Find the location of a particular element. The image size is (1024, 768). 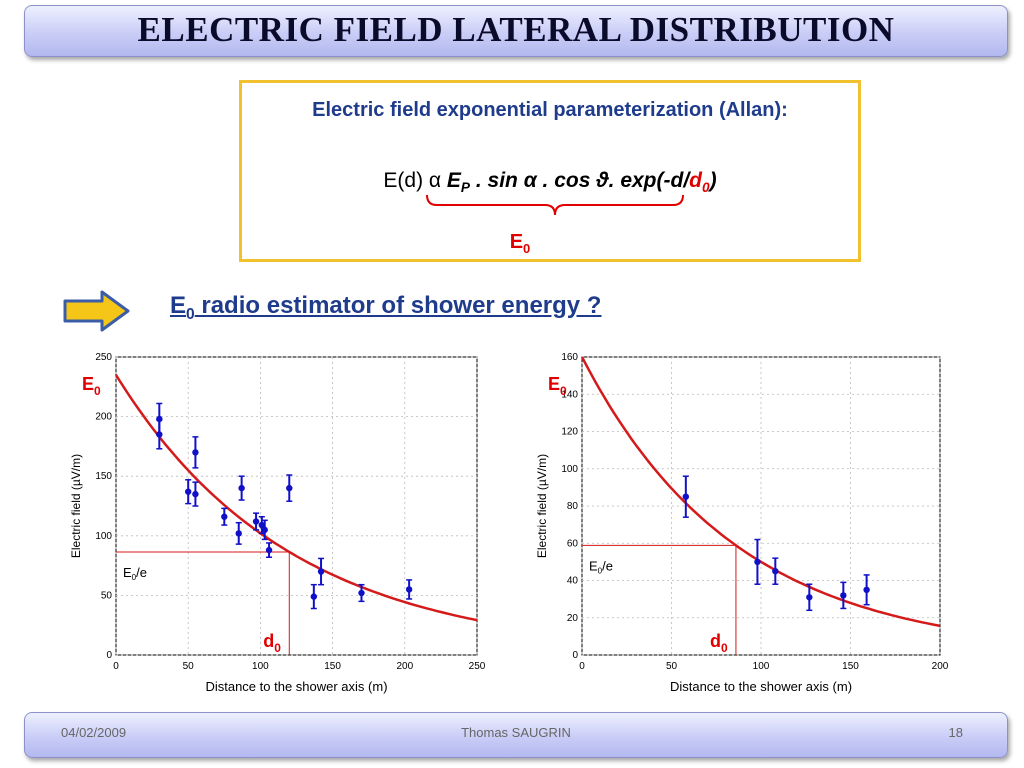

y-tick-label: 50 is located at coordinates (107, 595).